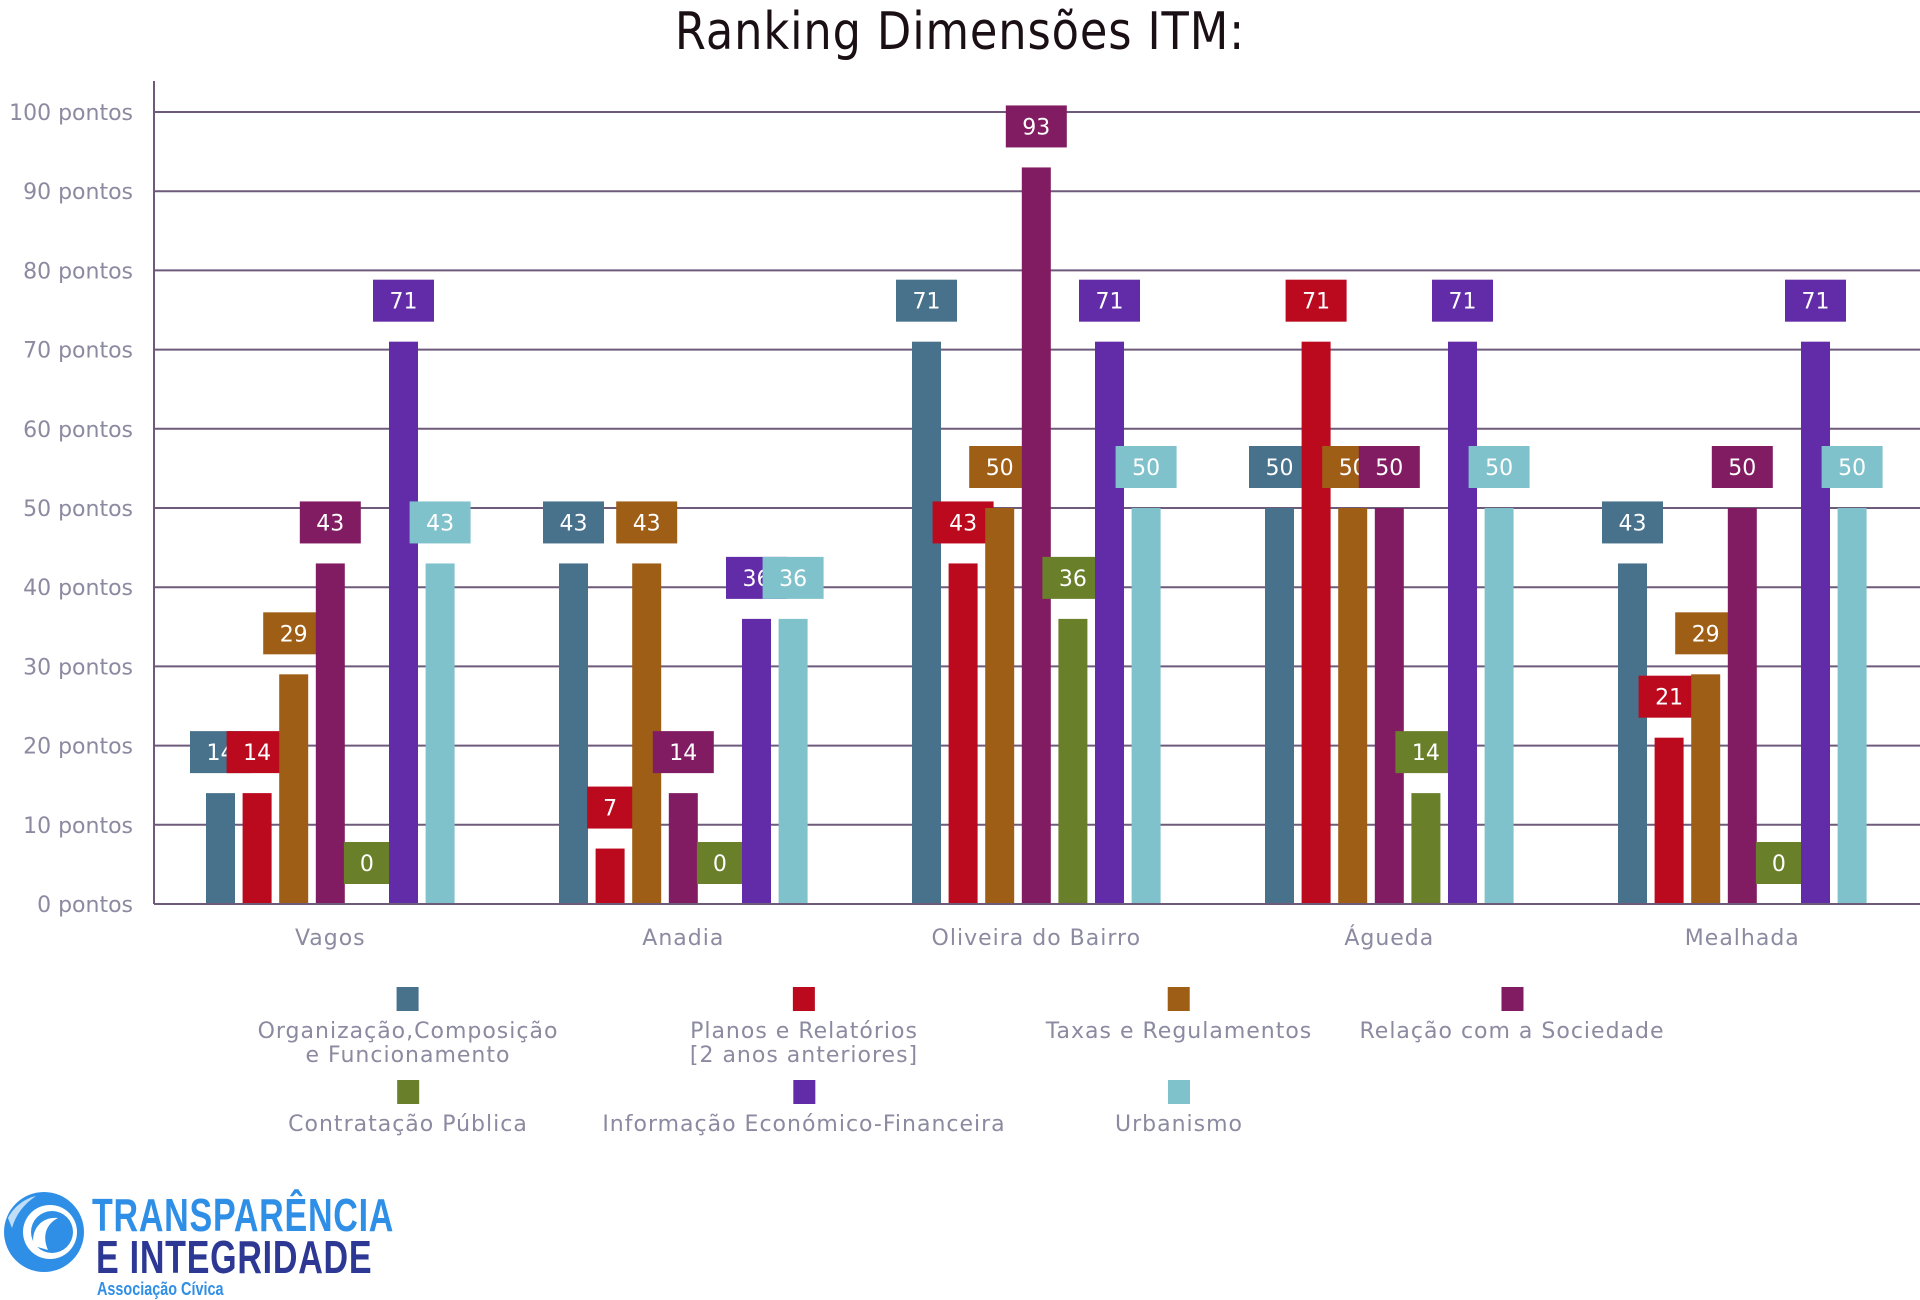 This screenshot has width=1920, height=1300. What do you see at coordinates (78, 667) in the screenshot?
I see `y-tick-label: 30 pontos` at bounding box center [78, 667].